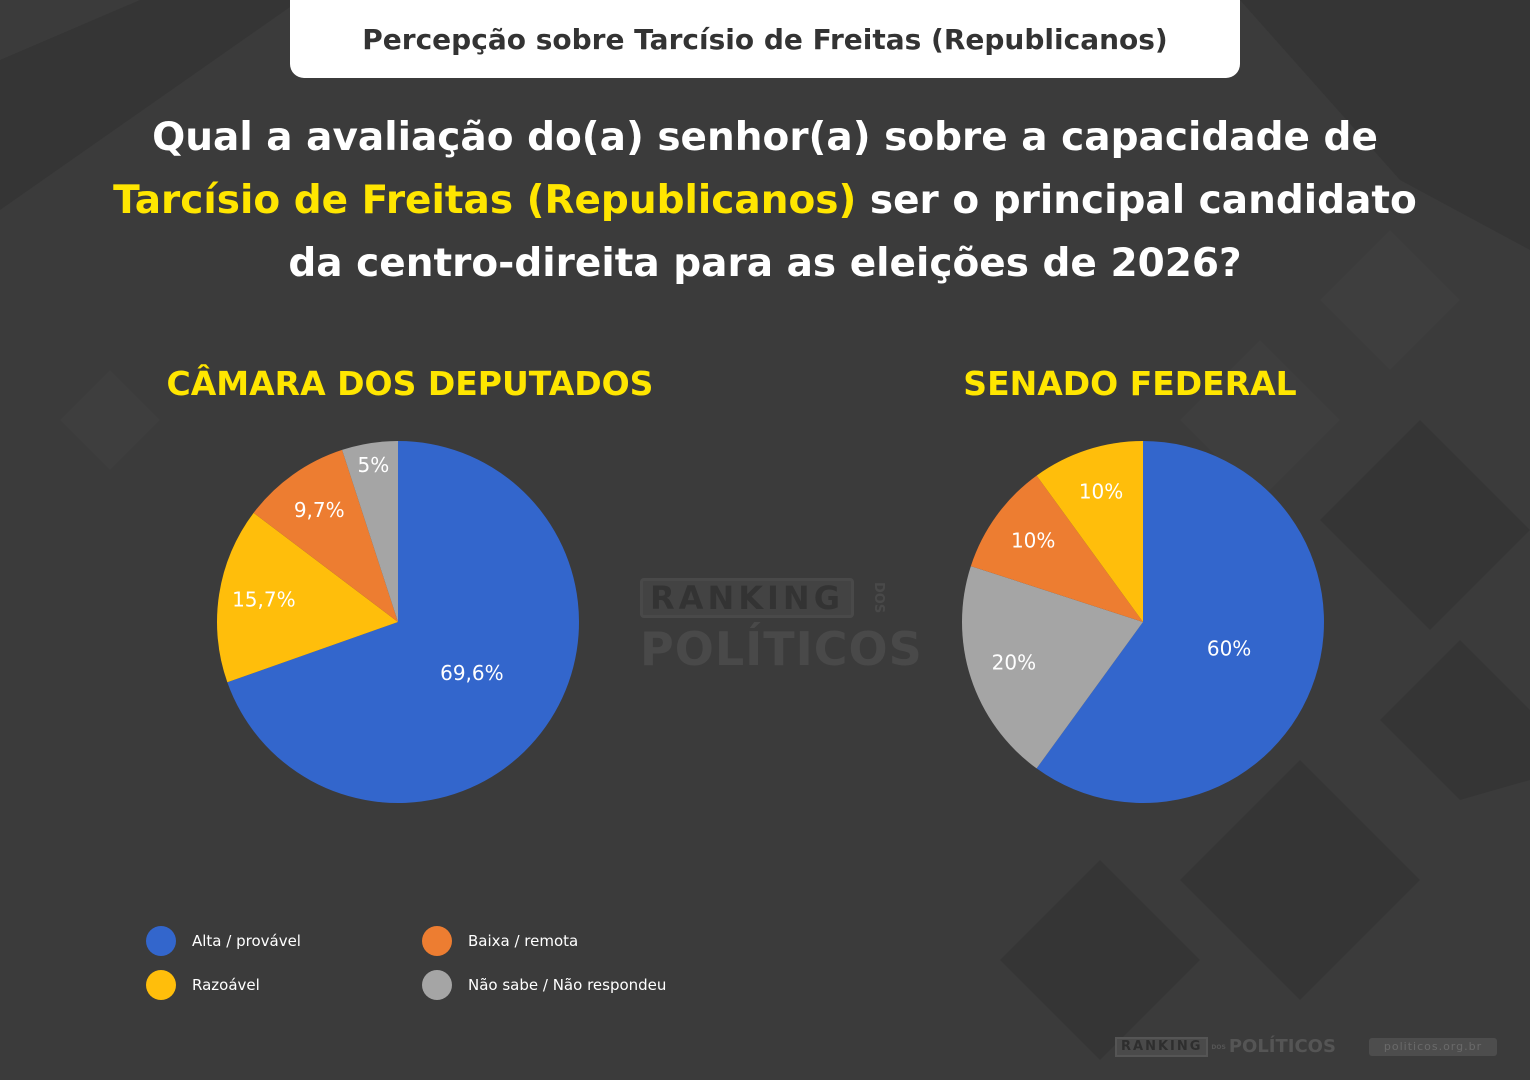 Image resolution: width=1530 pixels, height=1080 pixels. What do you see at coordinates (1143, 200) in the screenshot?
I see `question-line-2: ser o principal candidato` at bounding box center [1143, 200].